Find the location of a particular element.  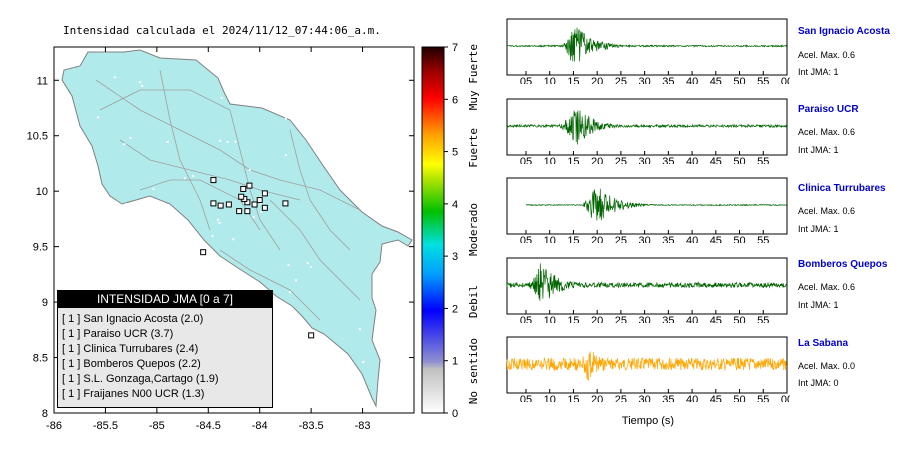

station-name: Bomberos Quepos is located at coordinates (843, 264).